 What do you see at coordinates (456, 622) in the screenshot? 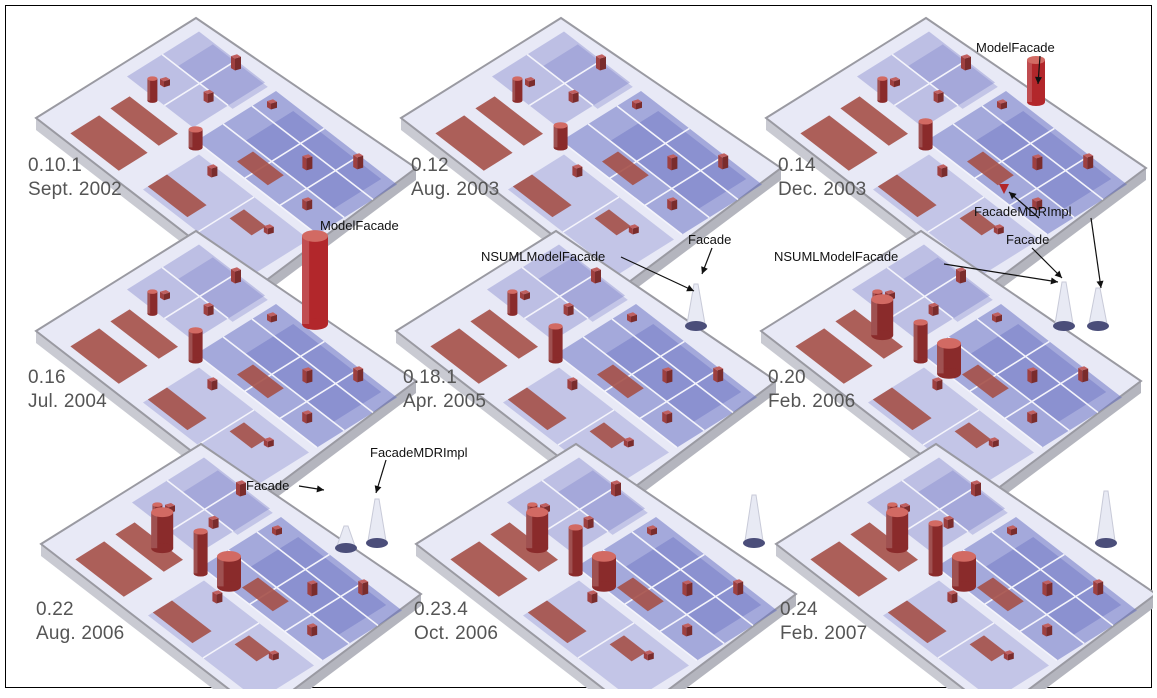
I see `panel-label-0234: 0.23.4 Oct. 2006` at bounding box center [456, 622].